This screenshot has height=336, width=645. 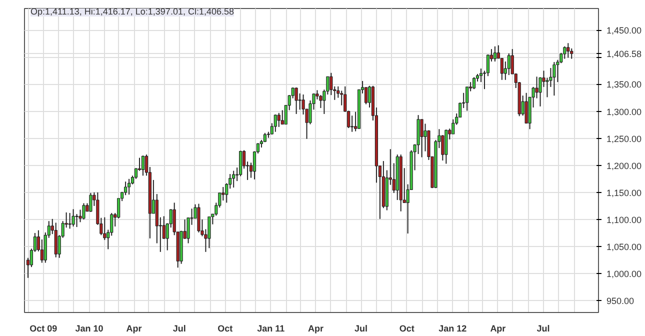 I want to click on y-tick-label: 950.00, so click(x=620, y=301).